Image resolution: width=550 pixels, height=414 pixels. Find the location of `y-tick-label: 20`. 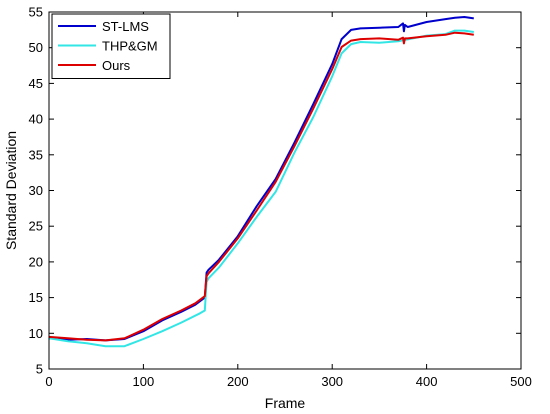

y-tick-label: 20 is located at coordinates (36, 261).